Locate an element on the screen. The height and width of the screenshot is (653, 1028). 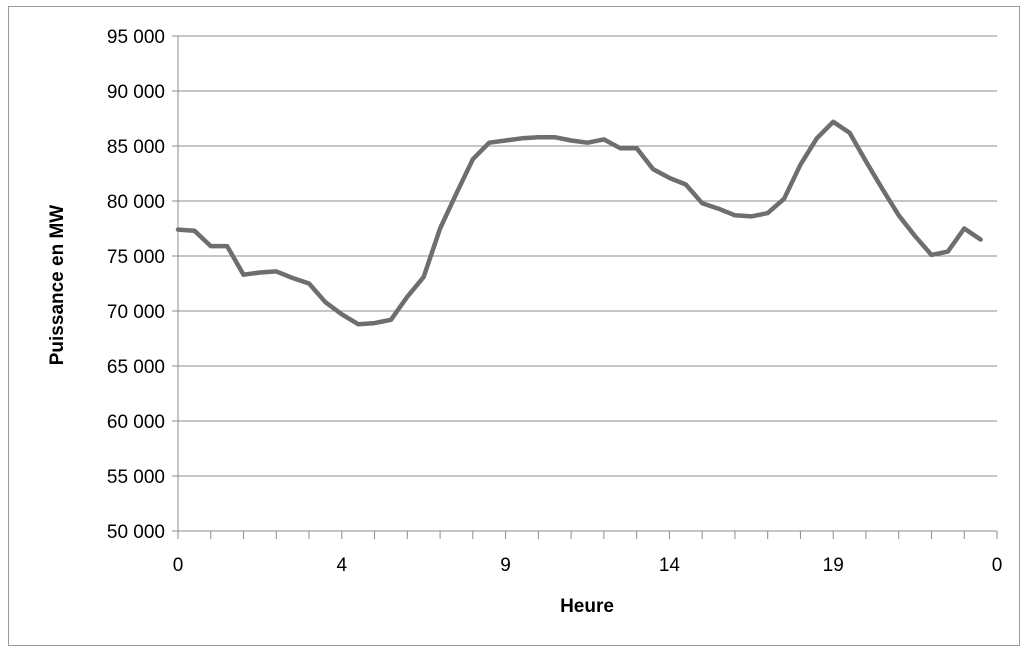
y-tick-label: 75 000 is located at coordinates (136, 257).